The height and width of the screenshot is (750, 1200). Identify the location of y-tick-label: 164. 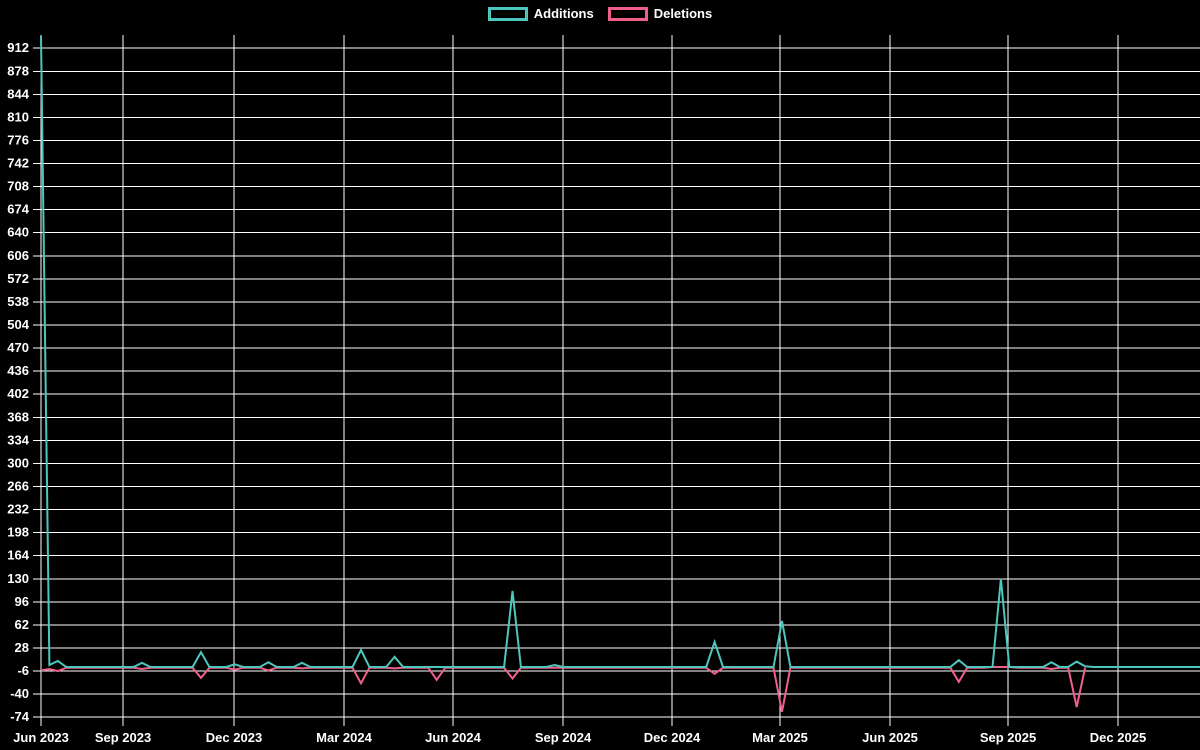
(18, 555).